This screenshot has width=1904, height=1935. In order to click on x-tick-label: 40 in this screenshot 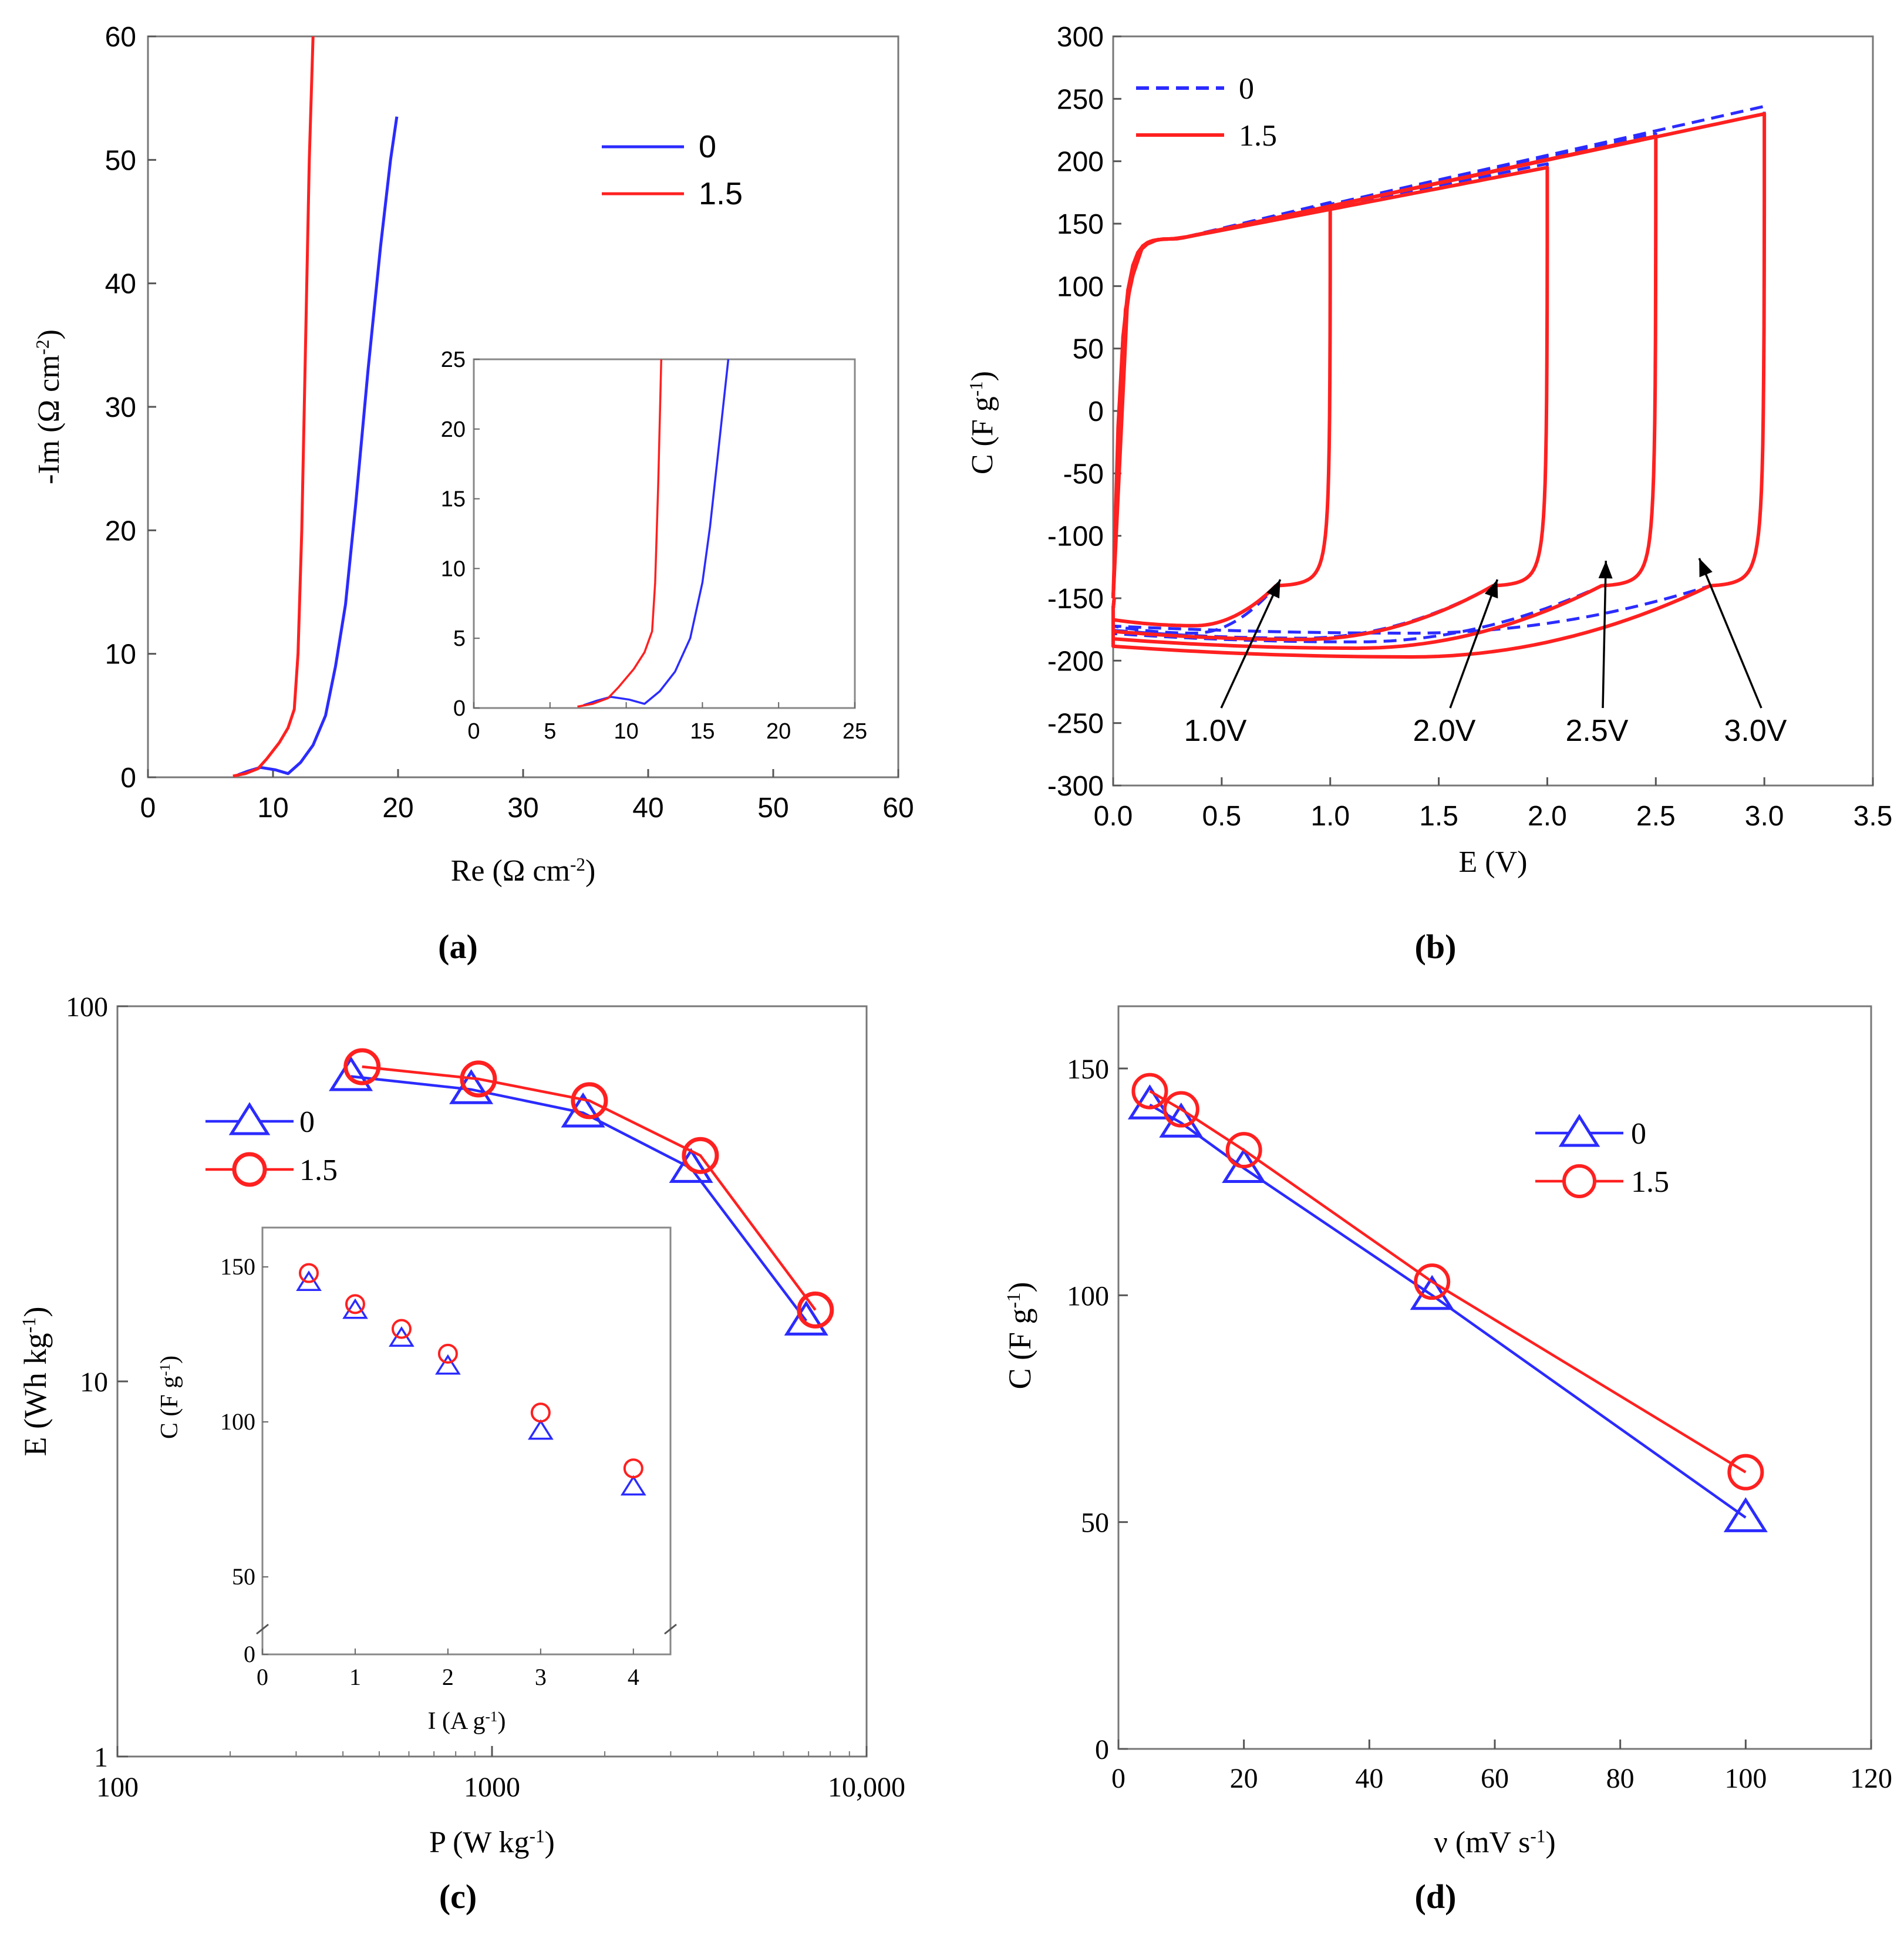, I will do `click(1369, 1778)`.